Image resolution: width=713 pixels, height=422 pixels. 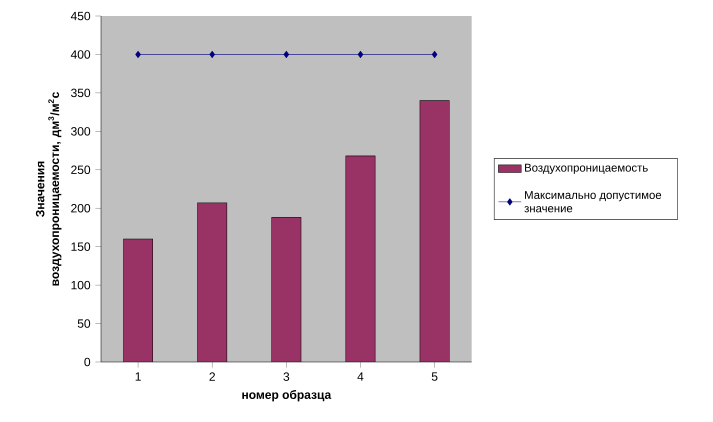 I want to click on legend-label: Воздухопроницаемость, so click(x=586, y=169).